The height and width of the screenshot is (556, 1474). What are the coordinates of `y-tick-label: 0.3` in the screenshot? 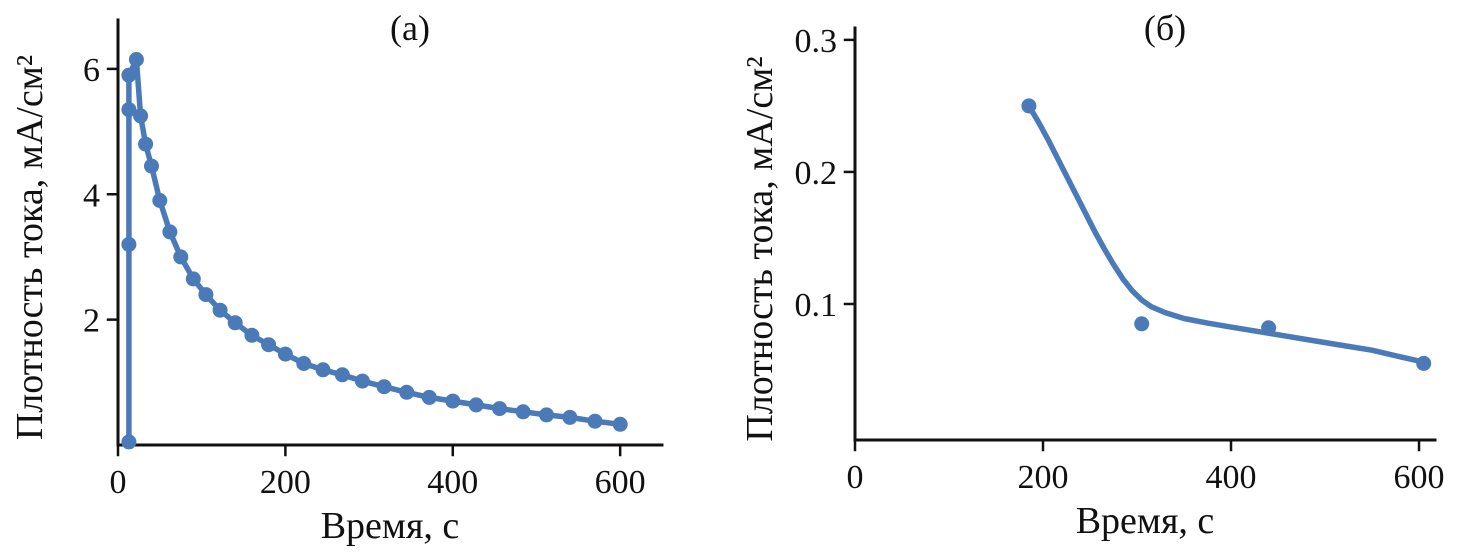 It's located at (816, 41).